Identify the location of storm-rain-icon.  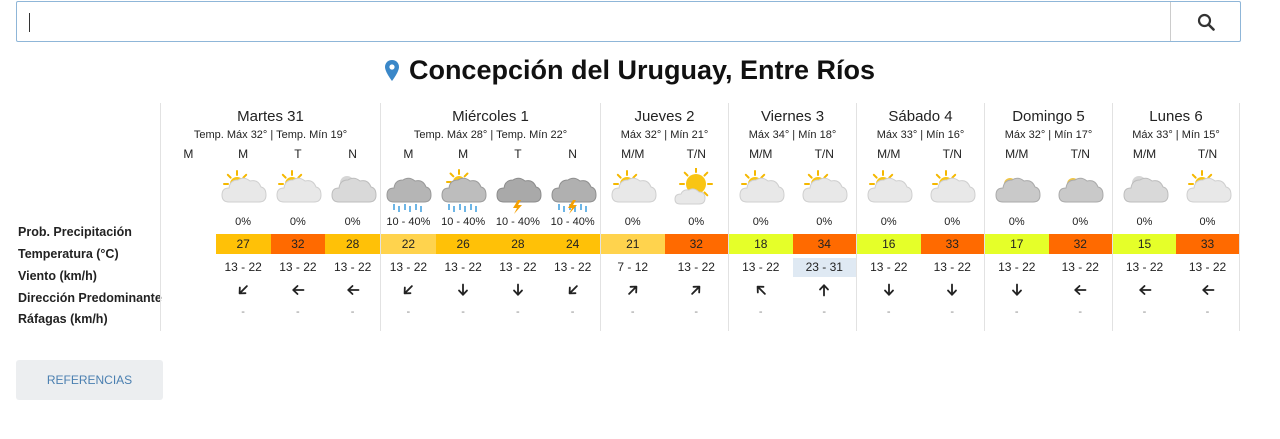
(573, 191).